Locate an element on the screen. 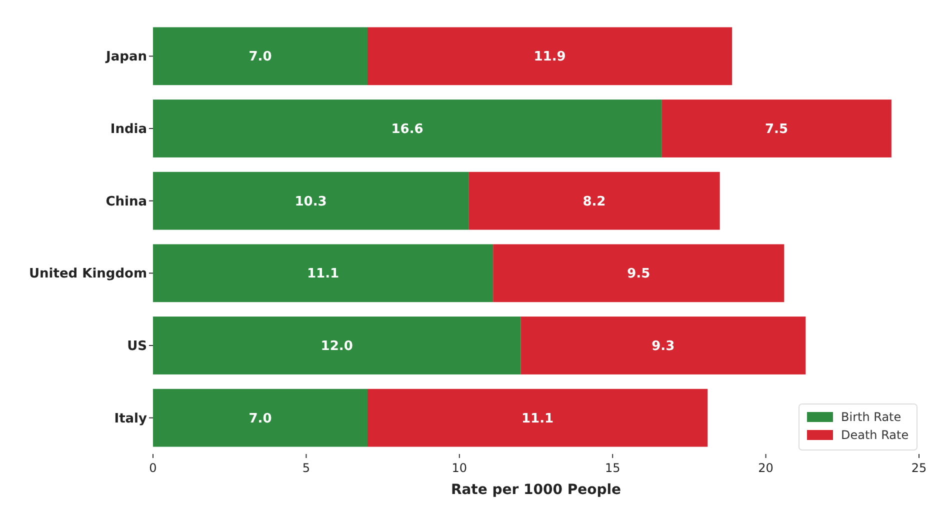  x-axis-title: Rate per 1000 People is located at coordinates (536, 490).